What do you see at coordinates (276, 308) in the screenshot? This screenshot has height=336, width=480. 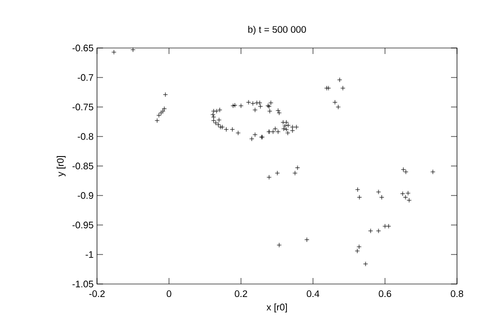 I see `x-axis-title: x [r0]` at bounding box center [276, 308].